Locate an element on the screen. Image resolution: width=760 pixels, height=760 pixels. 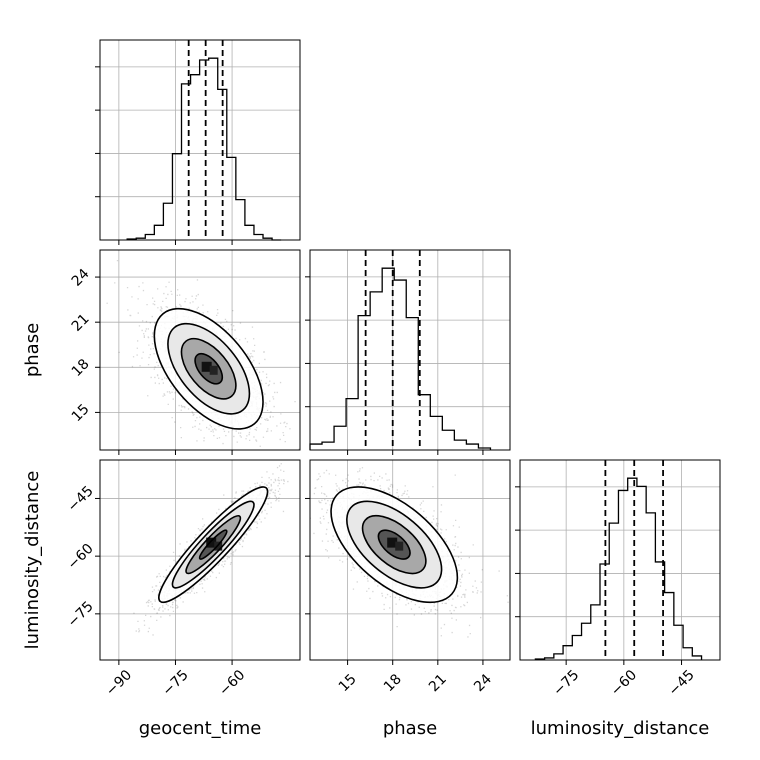
y-tick-label: −45 is located at coordinates (81, 499).